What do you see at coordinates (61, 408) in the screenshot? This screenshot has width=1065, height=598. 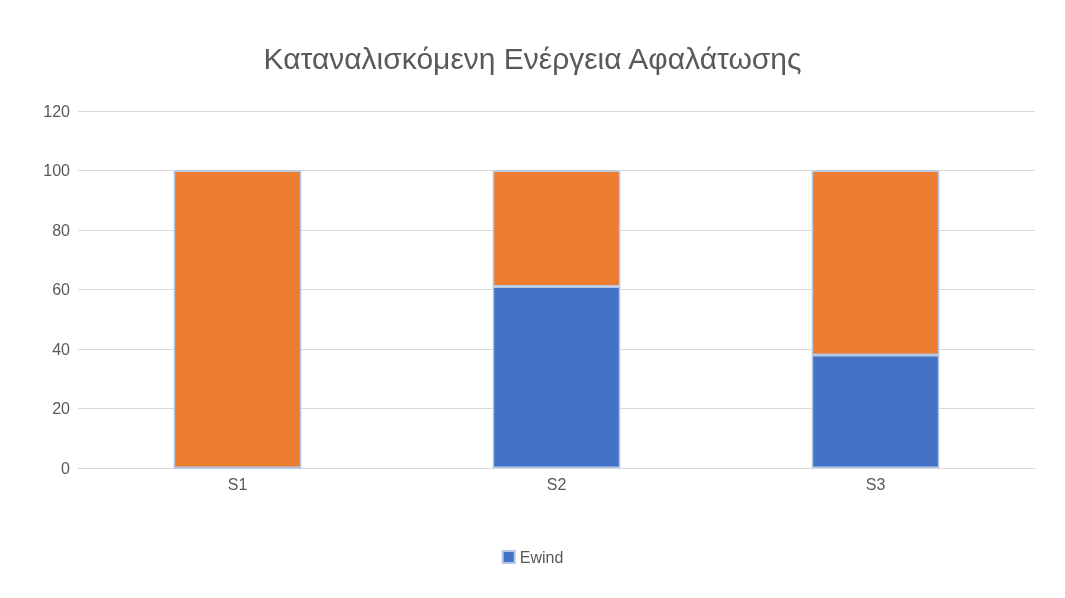 I see `y-tick-label: 20` at bounding box center [61, 408].